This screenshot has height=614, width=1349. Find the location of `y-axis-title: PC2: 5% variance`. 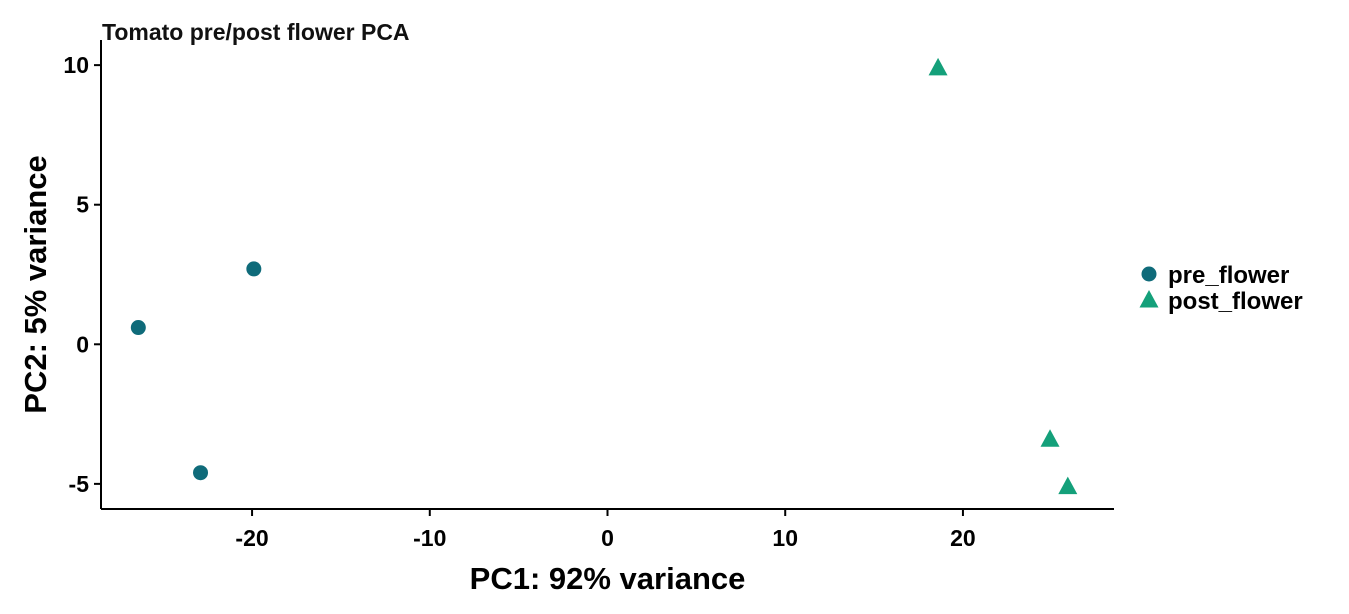

y-axis-title: PC2: 5% variance is located at coordinates (35, 284).